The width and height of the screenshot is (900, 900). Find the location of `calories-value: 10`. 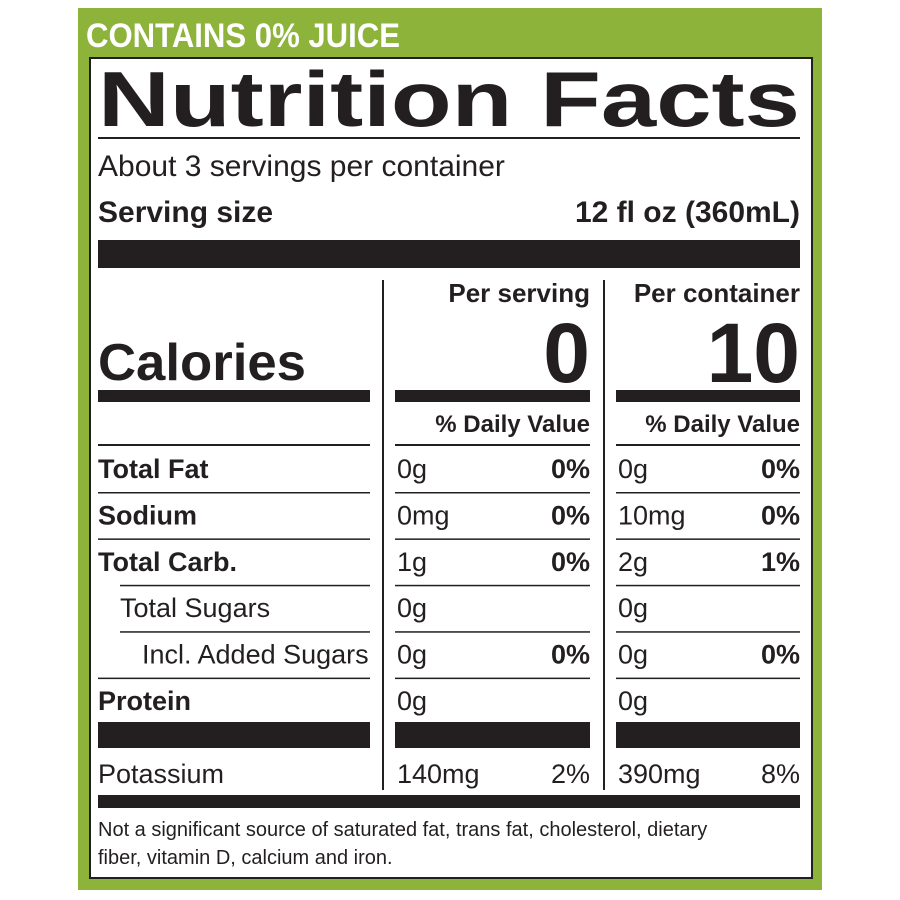

calories-value: 10 is located at coordinates (753, 353).